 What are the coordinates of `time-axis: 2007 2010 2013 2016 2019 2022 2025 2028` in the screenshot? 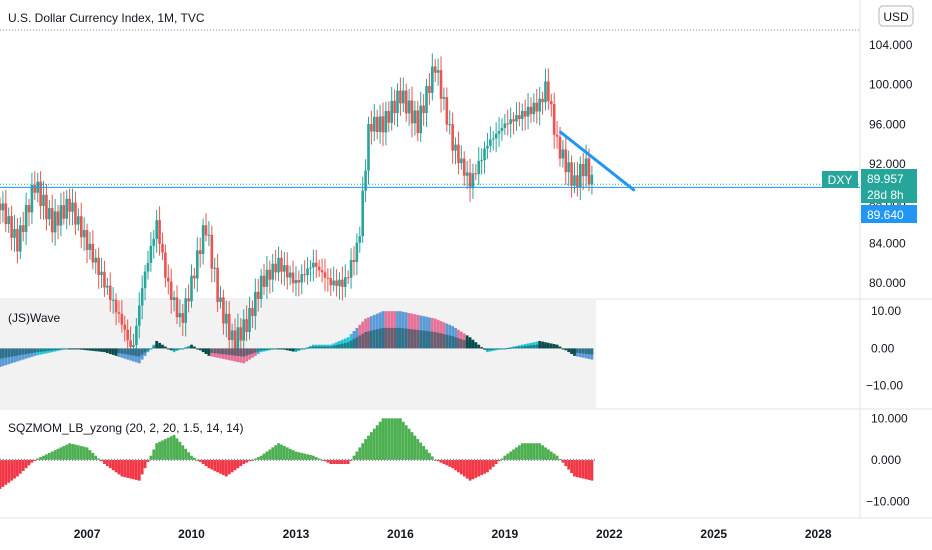 It's located at (453, 534).